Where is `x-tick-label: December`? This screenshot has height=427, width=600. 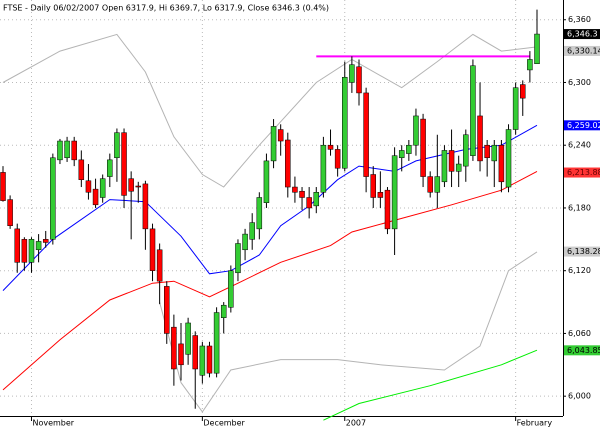 x-tick-label: December is located at coordinates (224, 423).